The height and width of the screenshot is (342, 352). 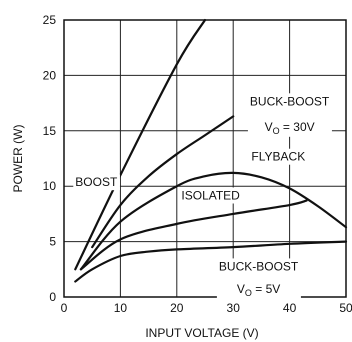 What do you see at coordinates (201, 333) in the screenshot?
I see `x-axis-label: INPUT VOLTAGE (V)` at bounding box center [201, 333].